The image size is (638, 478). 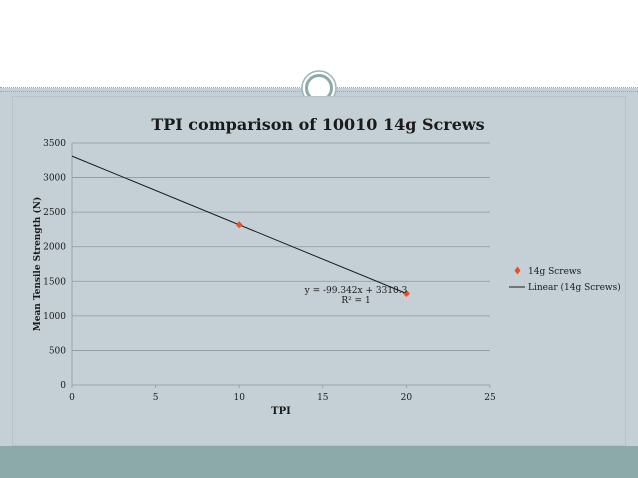 What do you see at coordinates (356, 291) in the screenshot?
I see `trendline-equation: y = -99.342x + 3310.3` at bounding box center [356, 291].